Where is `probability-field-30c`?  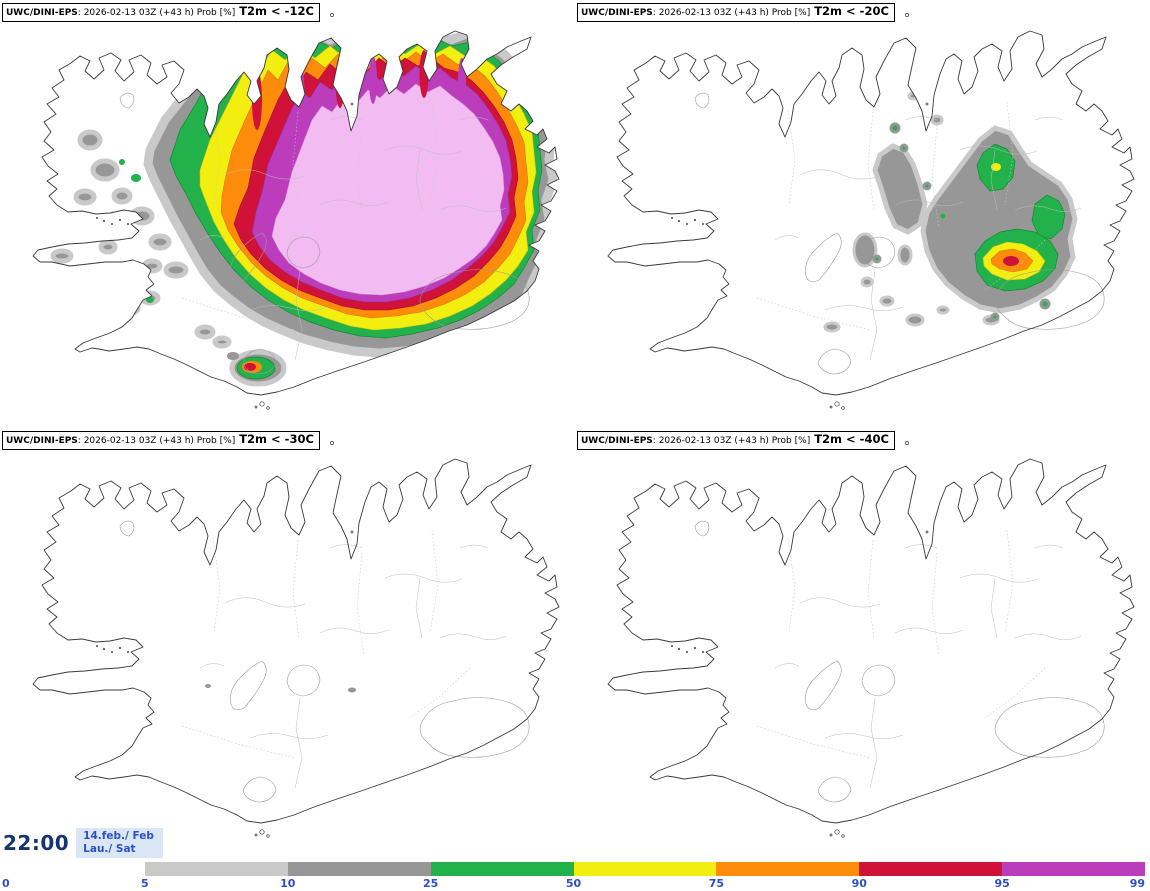 probability-field-30c is located at coordinates (280, 688).